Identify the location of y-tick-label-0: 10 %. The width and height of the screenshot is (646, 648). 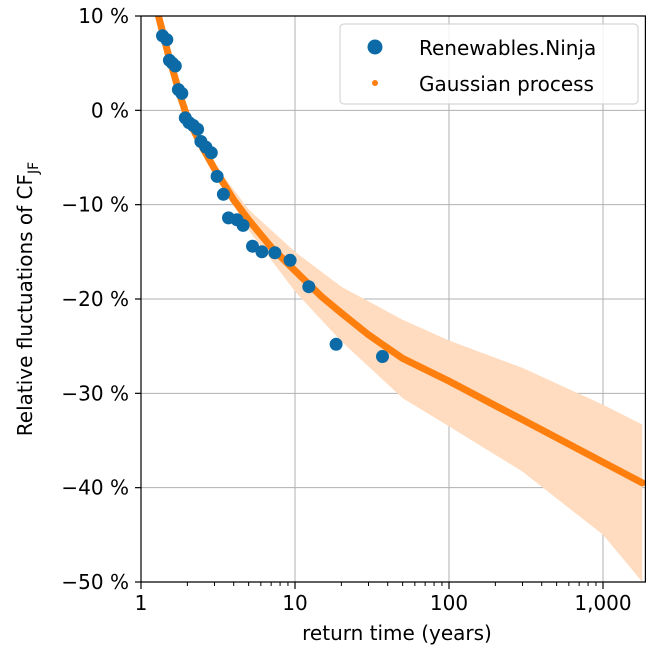
(103, 16).